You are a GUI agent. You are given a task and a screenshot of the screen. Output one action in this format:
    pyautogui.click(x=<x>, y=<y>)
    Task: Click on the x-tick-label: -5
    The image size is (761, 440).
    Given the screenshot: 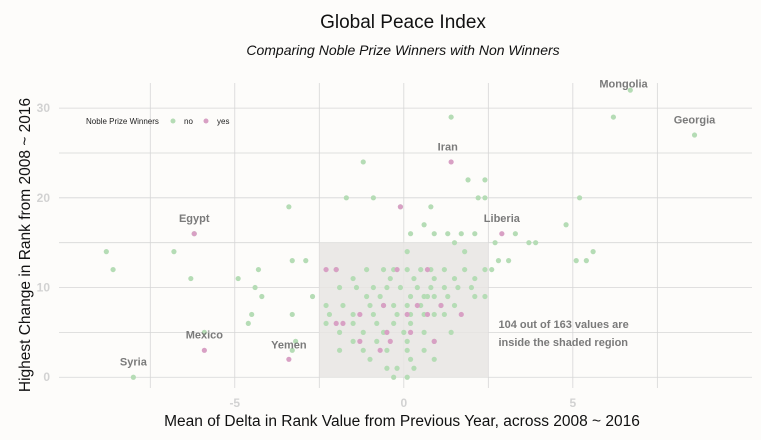 What is the action you would take?
    pyautogui.click(x=234, y=403)
    